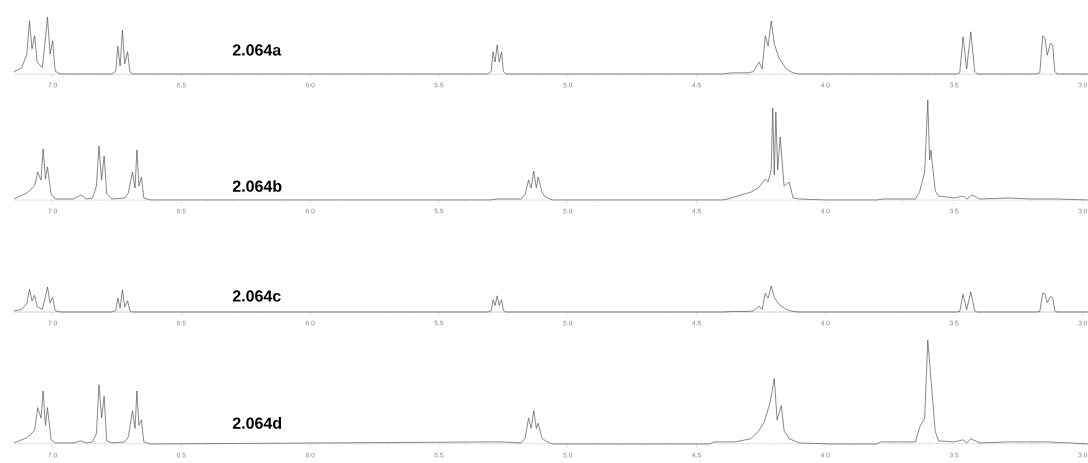 The height and width of the screenshot is (463, 1088). Describe the element at coordinates (256, 296) in the screenshot. I see `annotation: 2.064c` at that location.